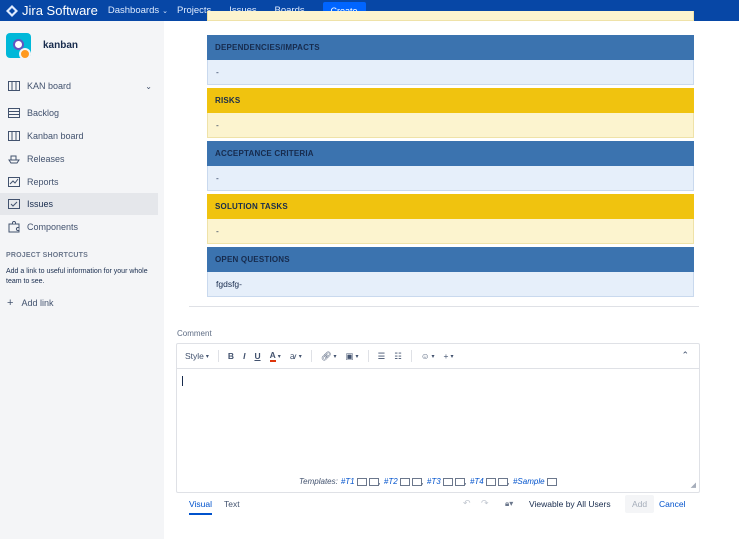  I want to click on section-acceptance-criteria: ACCEPTANCE CRITERIA -, so click(450, 166).